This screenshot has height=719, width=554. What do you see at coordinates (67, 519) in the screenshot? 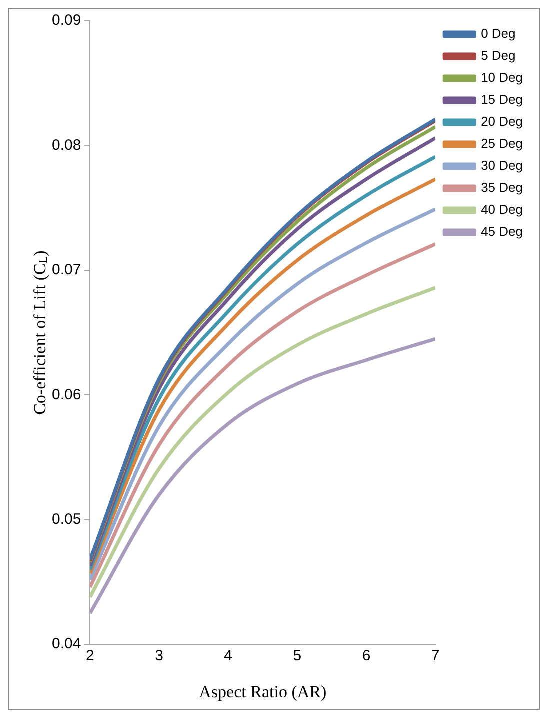
I see `y-tick-label: 0.05` at bounding box center [67, 519].